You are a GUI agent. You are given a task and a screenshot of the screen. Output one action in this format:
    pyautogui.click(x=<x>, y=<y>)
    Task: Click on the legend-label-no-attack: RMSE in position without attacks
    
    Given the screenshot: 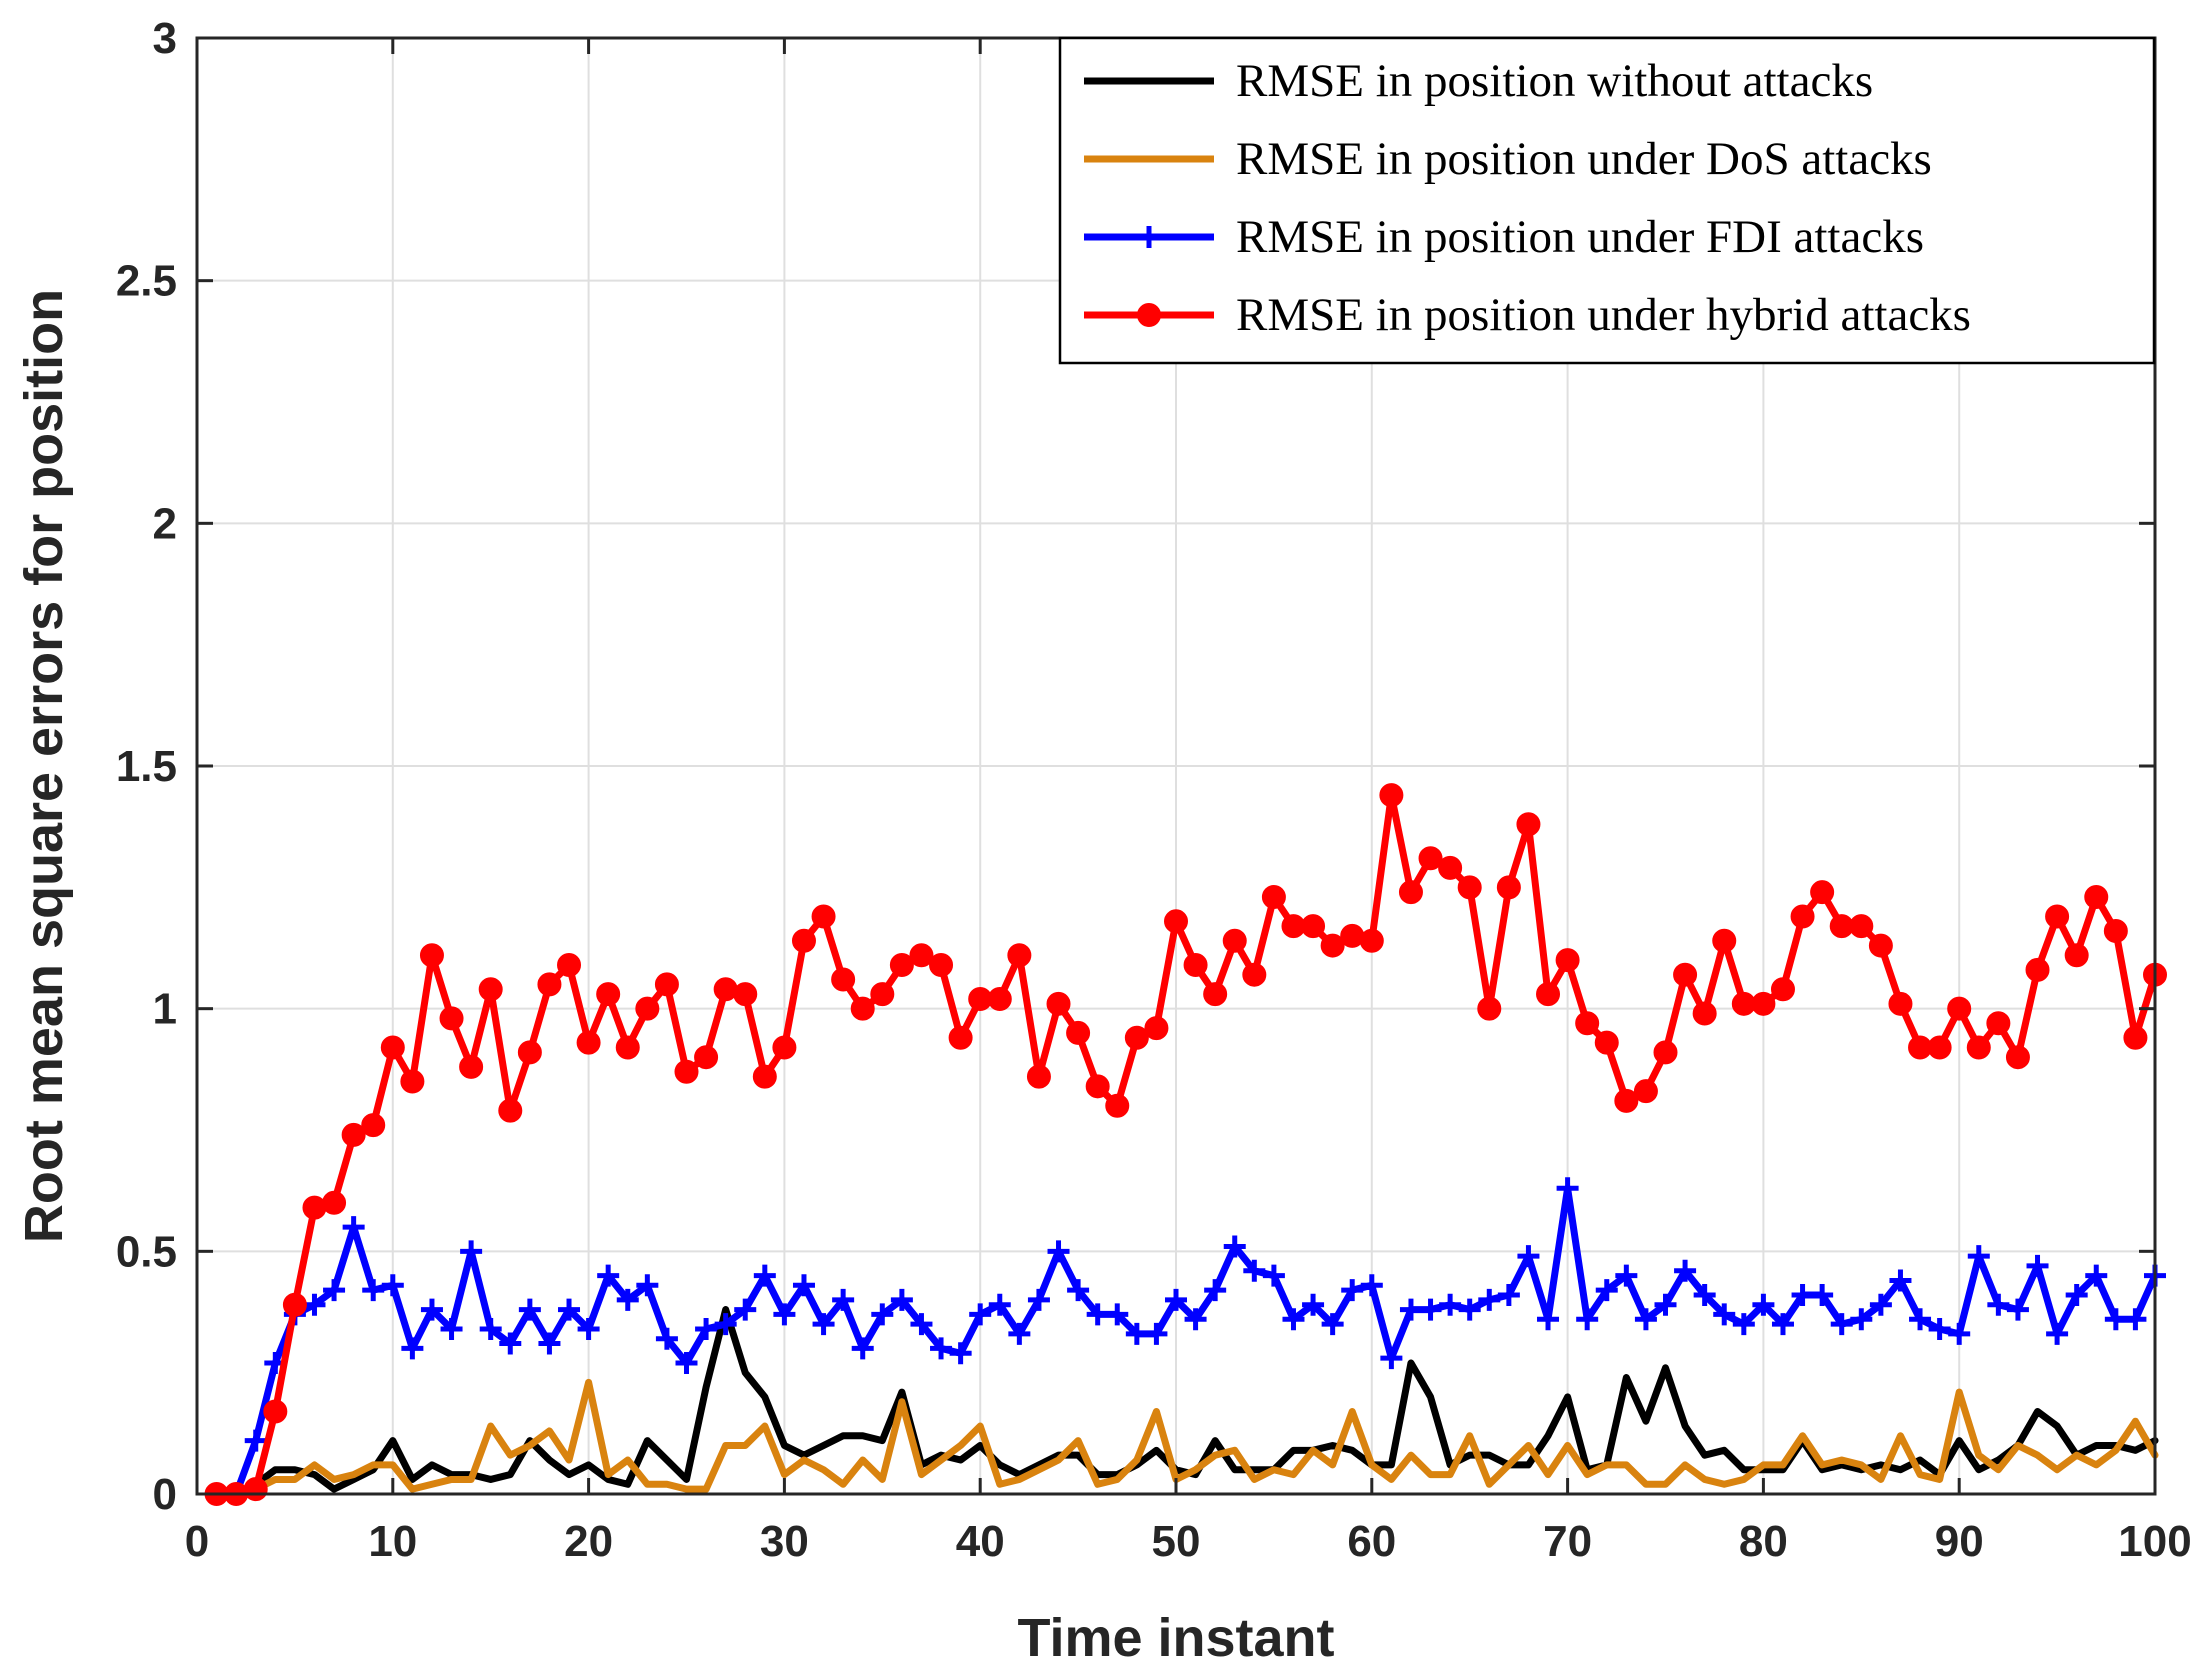 What is the action you would take?
    pyautogui.click(x=1554, y=81)
    